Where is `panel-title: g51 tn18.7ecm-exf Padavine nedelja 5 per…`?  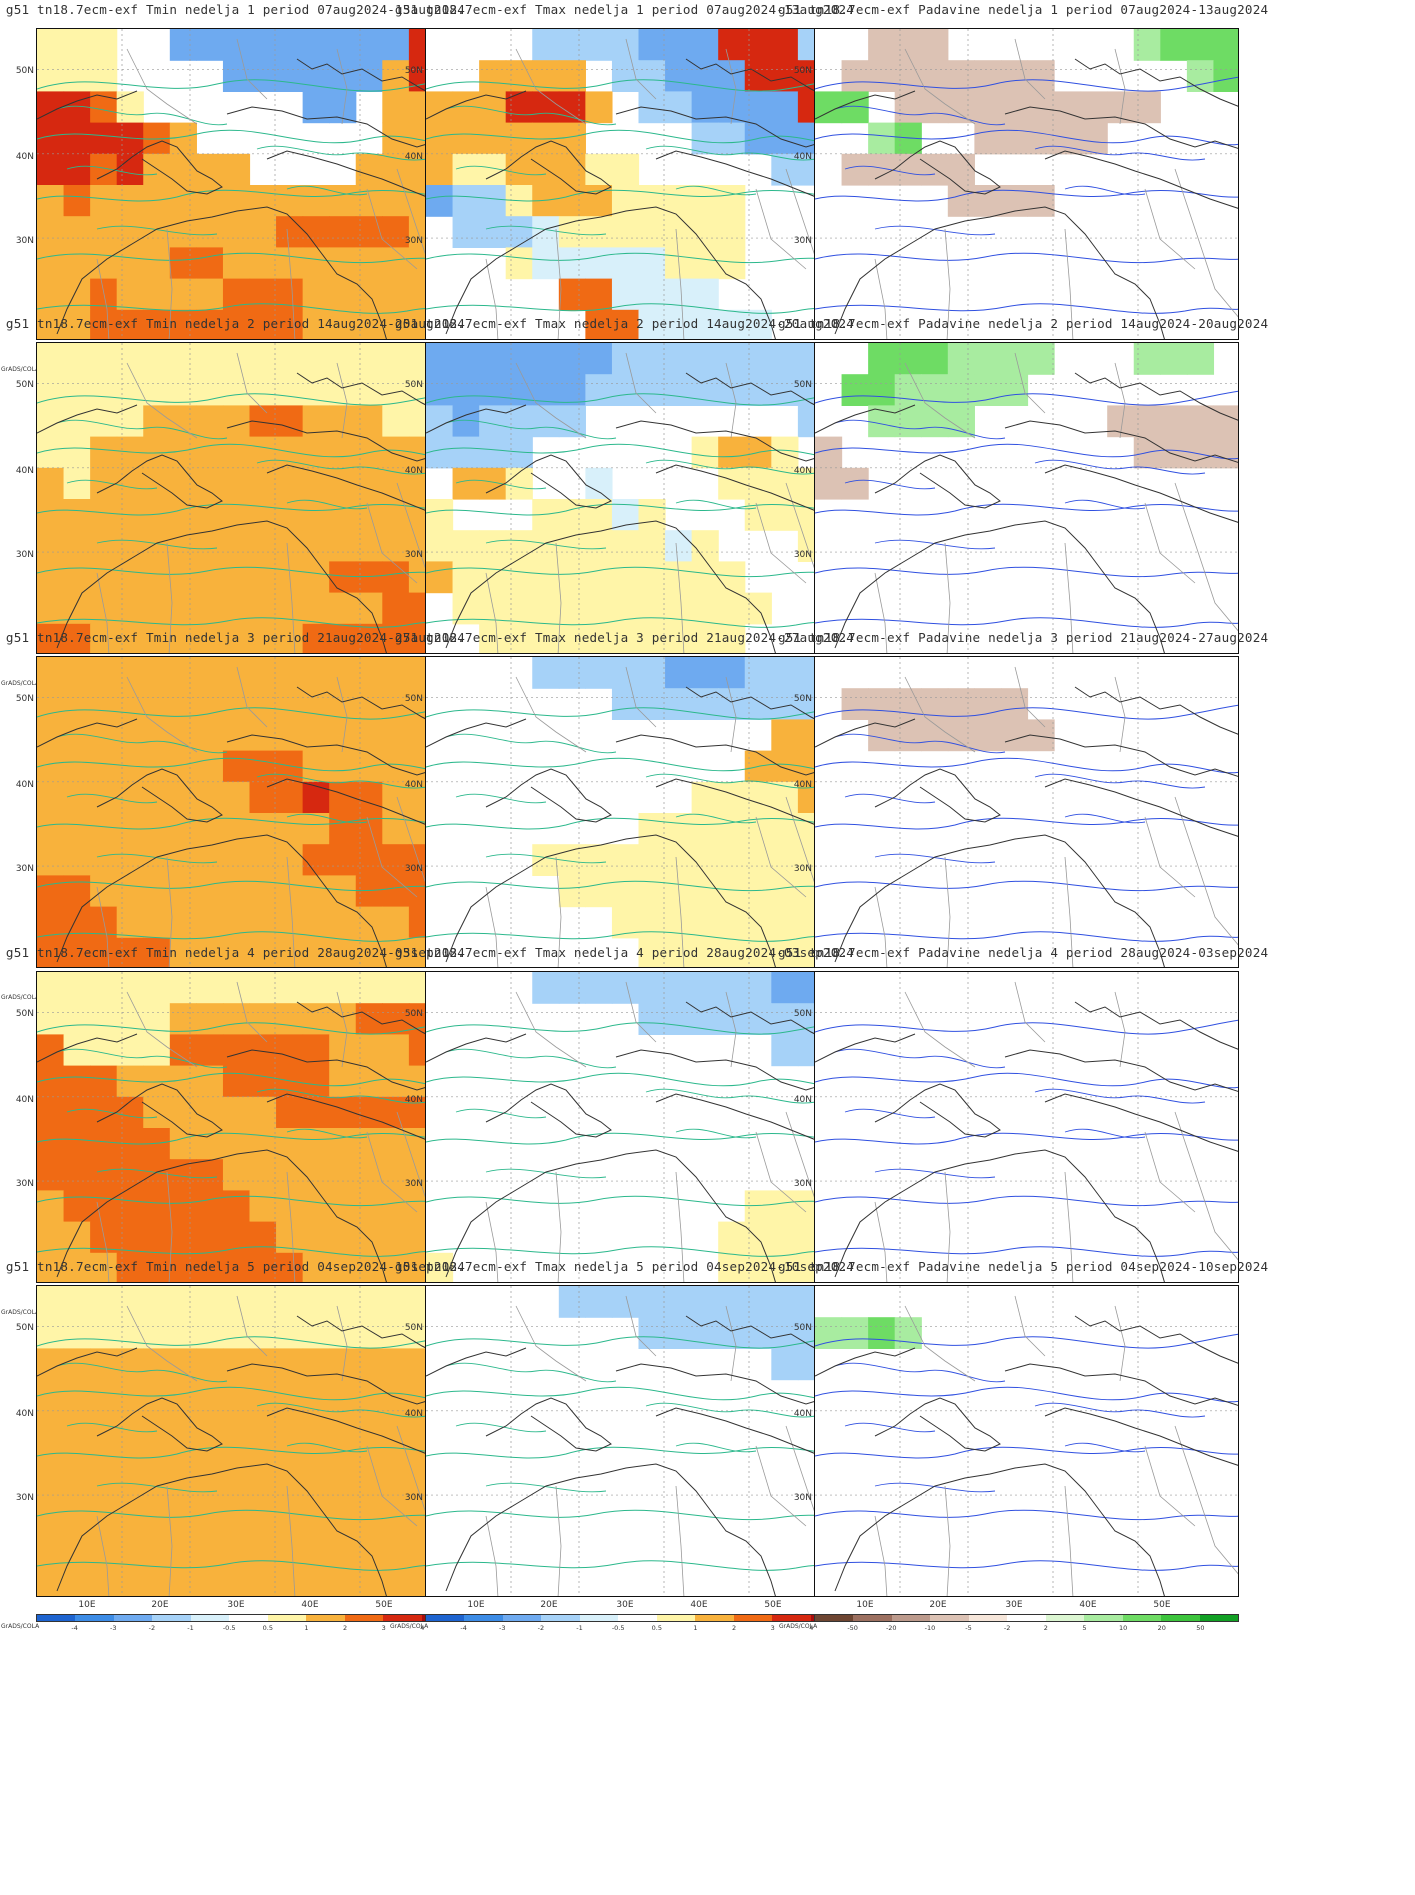 panel-title: g51 tn18.7ecm-exf Padavine nedelja 5 per… is located at coordinates (1023, 1266).